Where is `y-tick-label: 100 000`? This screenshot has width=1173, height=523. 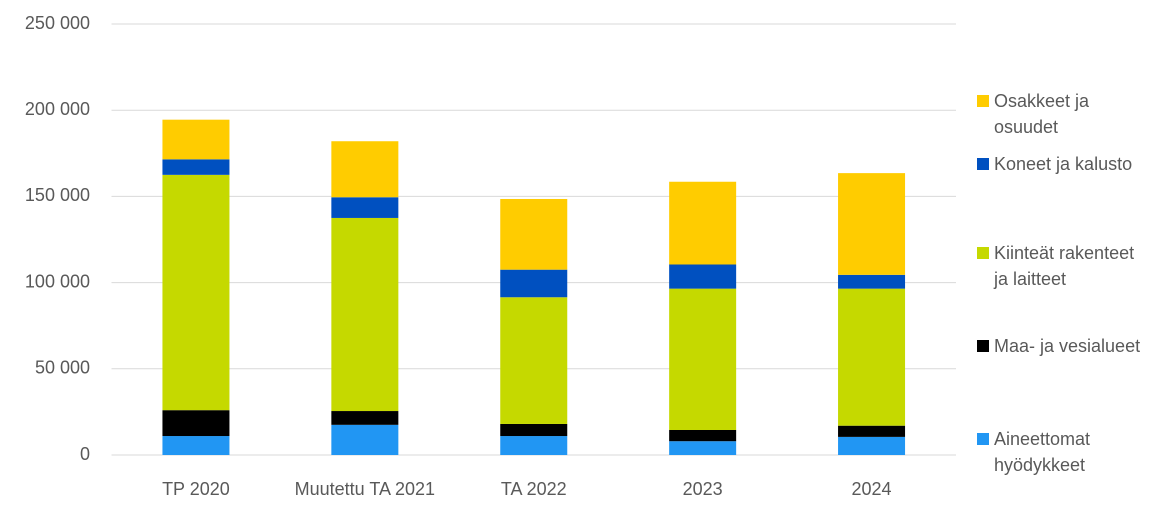
y-tick-label: 100 000 is located at coordinates (57, 281).